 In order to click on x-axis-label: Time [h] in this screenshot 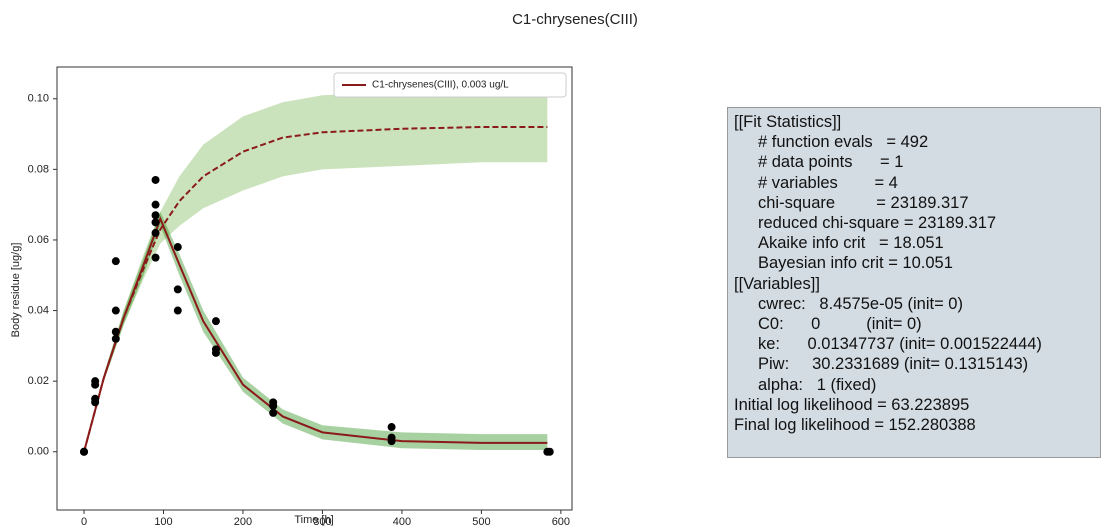, I will do `click(313, 520)`.